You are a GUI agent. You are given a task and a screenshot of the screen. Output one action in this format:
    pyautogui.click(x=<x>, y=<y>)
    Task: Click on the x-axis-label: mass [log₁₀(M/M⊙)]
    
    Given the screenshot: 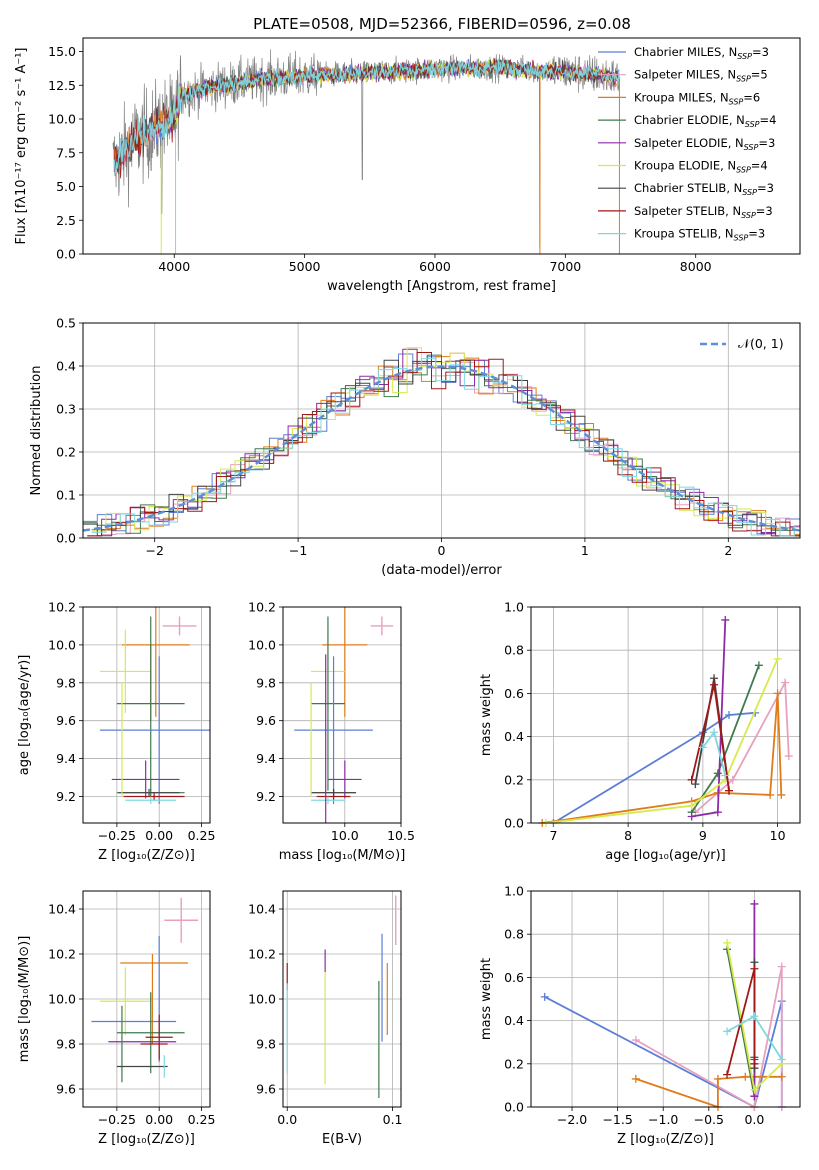 What is the action you would take?
    pyautogui.click(x=342, y=855)
    